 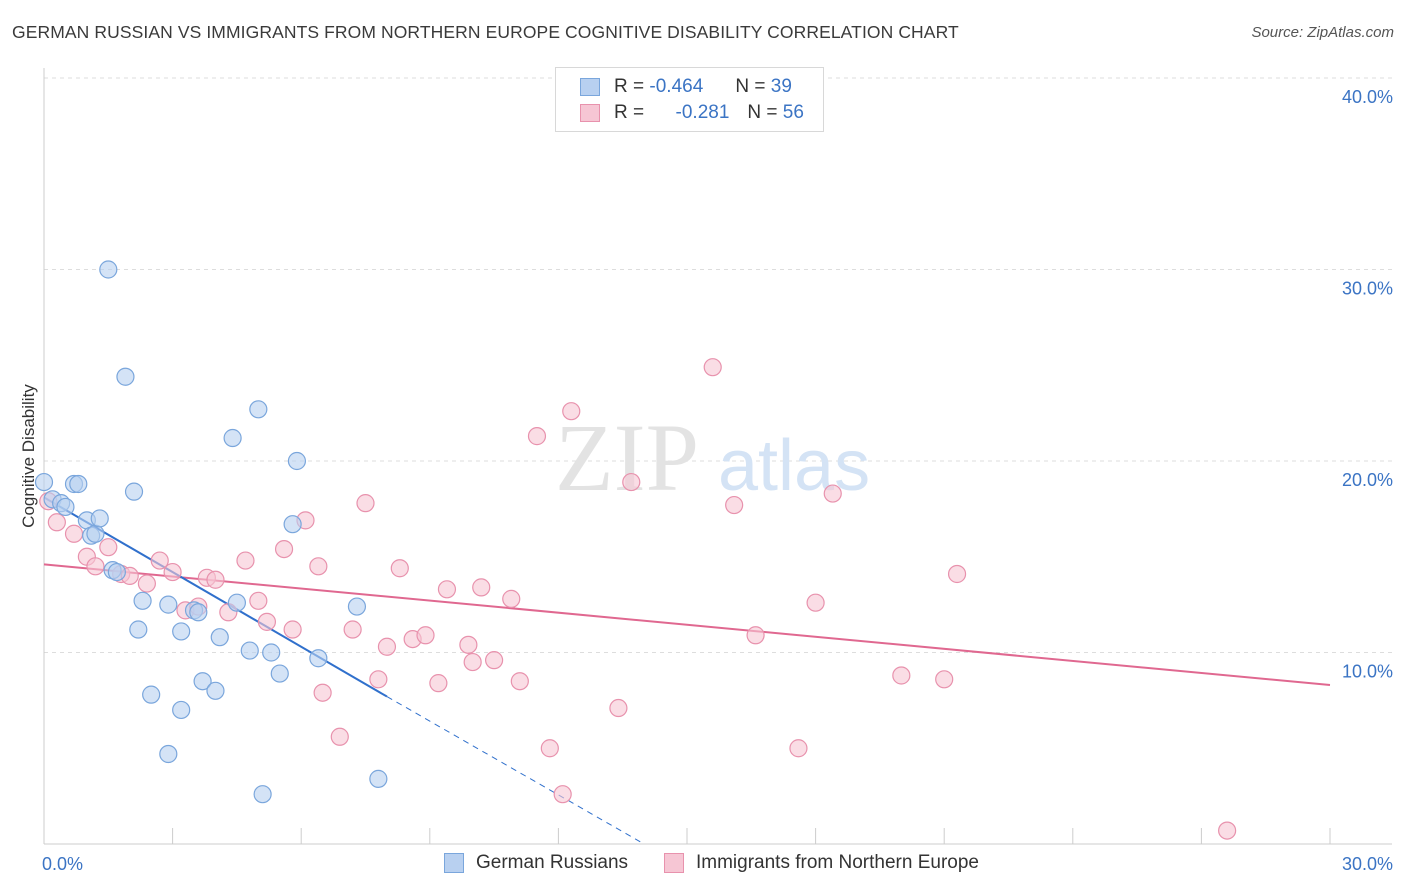 I want to click on blue-swatch, so click(x=454, y=863).